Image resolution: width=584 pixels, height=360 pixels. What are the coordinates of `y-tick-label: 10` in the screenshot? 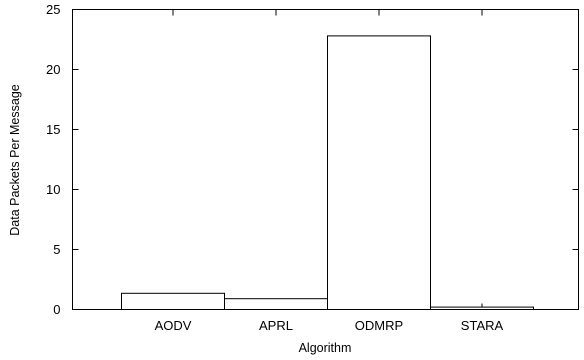 It's located at (53, 189).